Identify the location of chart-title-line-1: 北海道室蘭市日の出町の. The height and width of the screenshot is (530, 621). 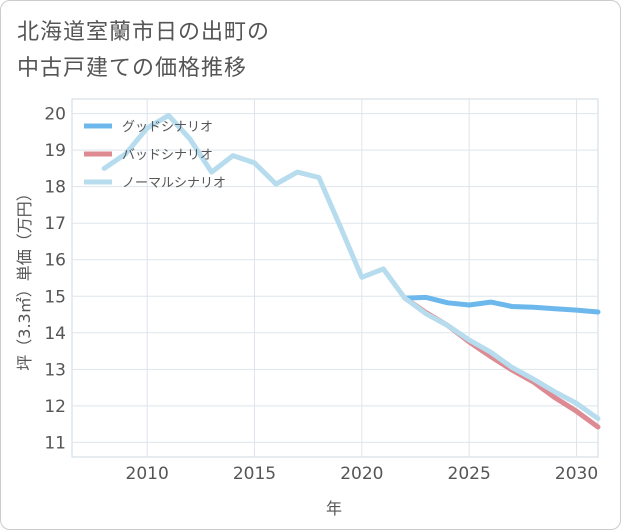
(144, 32).